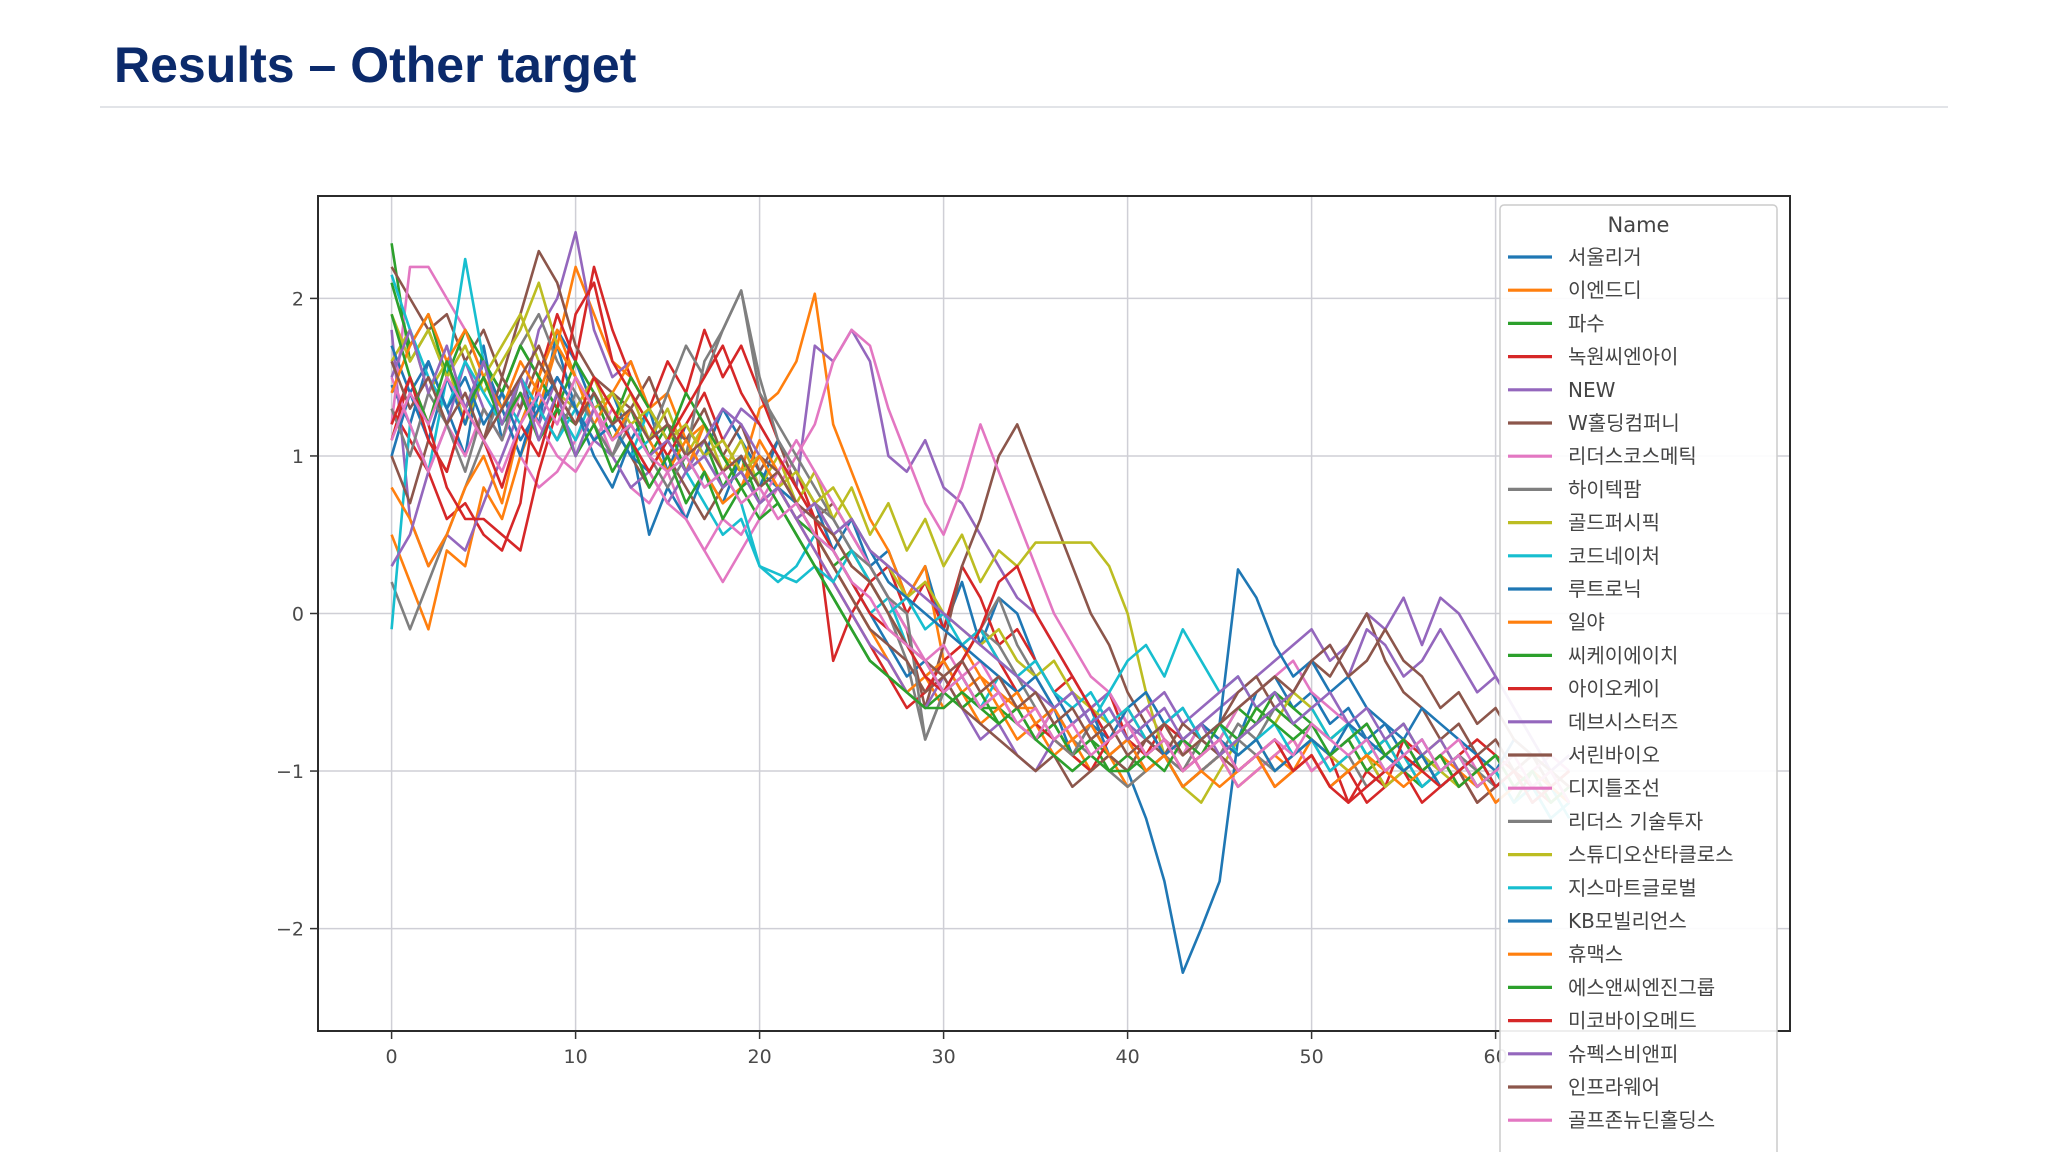 This screenshot has width=2048, height=1152. I want to click on legend-label: 서린바이오, so click(1614, 755).